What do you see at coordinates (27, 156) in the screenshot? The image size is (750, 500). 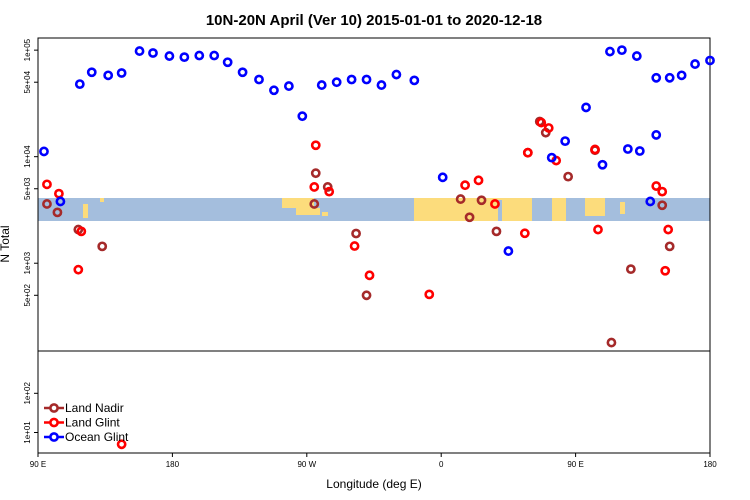 I see `y-tick-label: 1e+04` at bounding box center [27, 156].